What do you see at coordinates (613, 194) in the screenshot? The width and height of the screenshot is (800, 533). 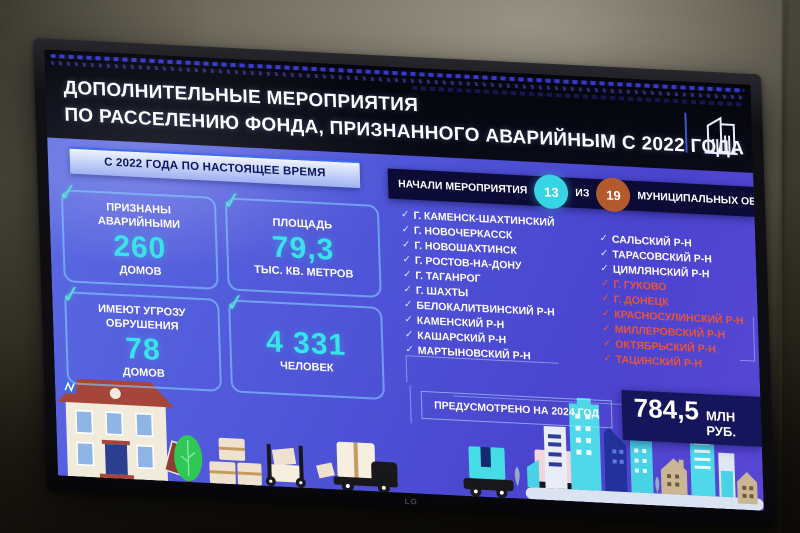 I see `total-count-badge: 19` at bounding box center [613, 194].